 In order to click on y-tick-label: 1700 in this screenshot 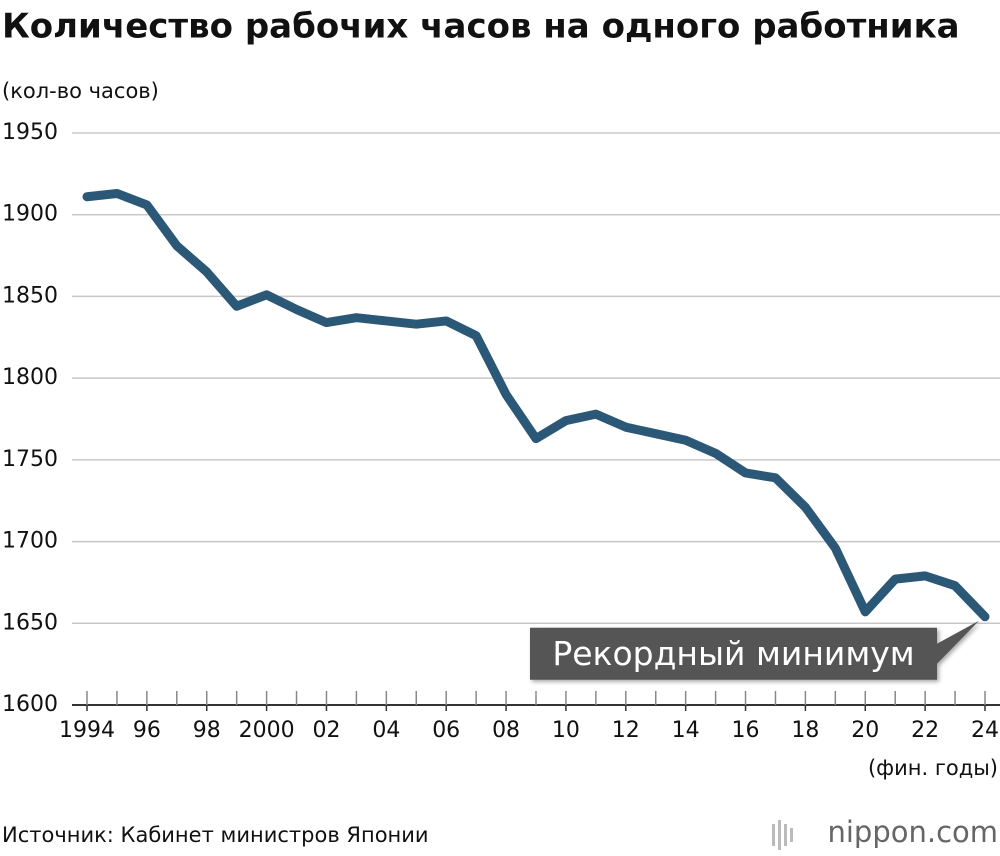, I will do `click(30, 541)`.